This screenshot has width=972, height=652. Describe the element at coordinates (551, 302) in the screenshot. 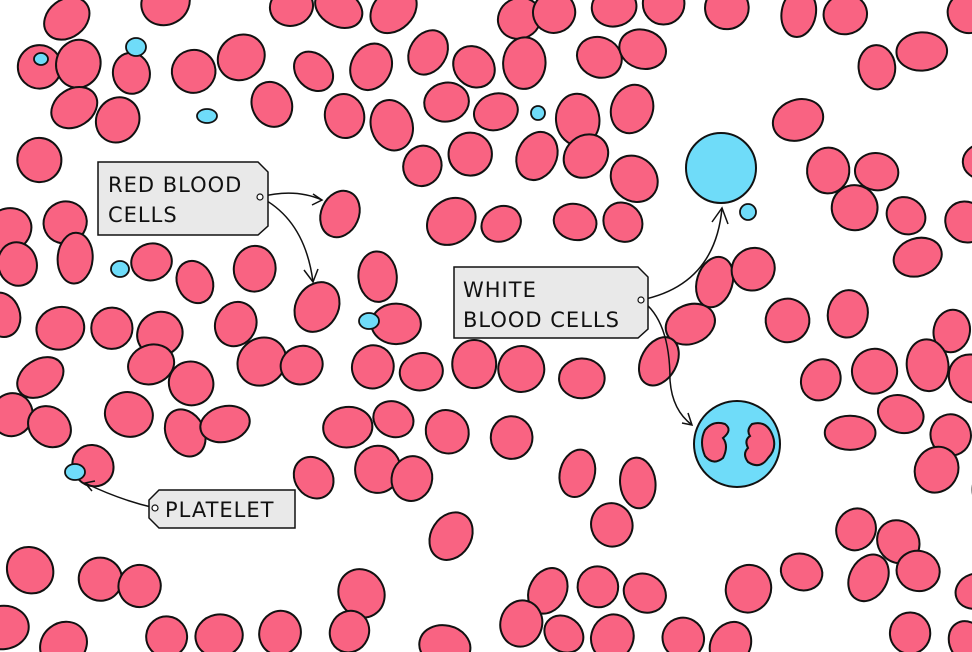

I see `label-white-blood-cells: WHITE BLOOD CELLS` at that location.